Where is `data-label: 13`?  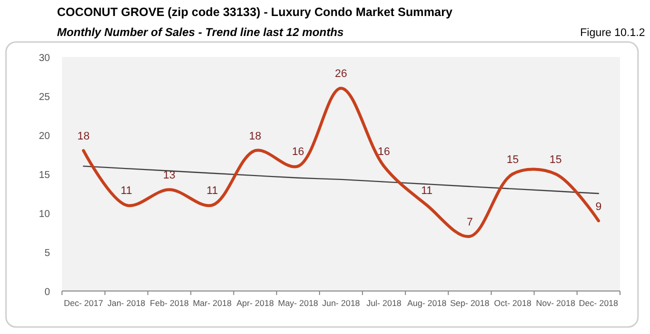
data-label: 13 is located at coordinates (169, 176).